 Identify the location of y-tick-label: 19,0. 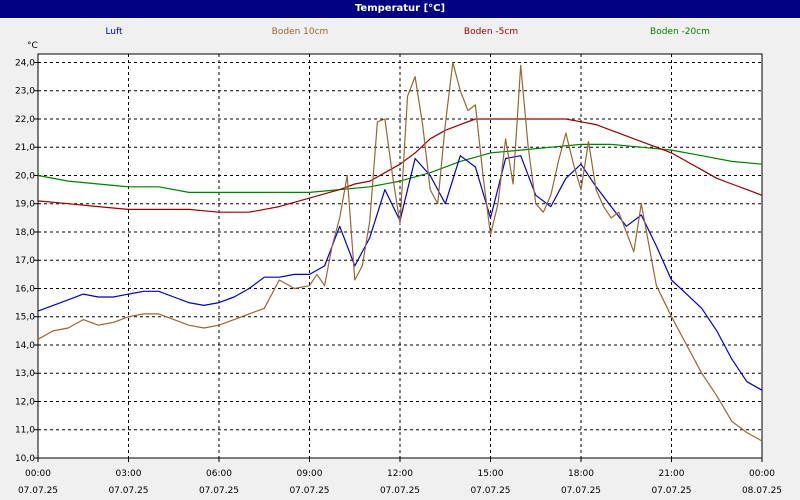
(25, 205).